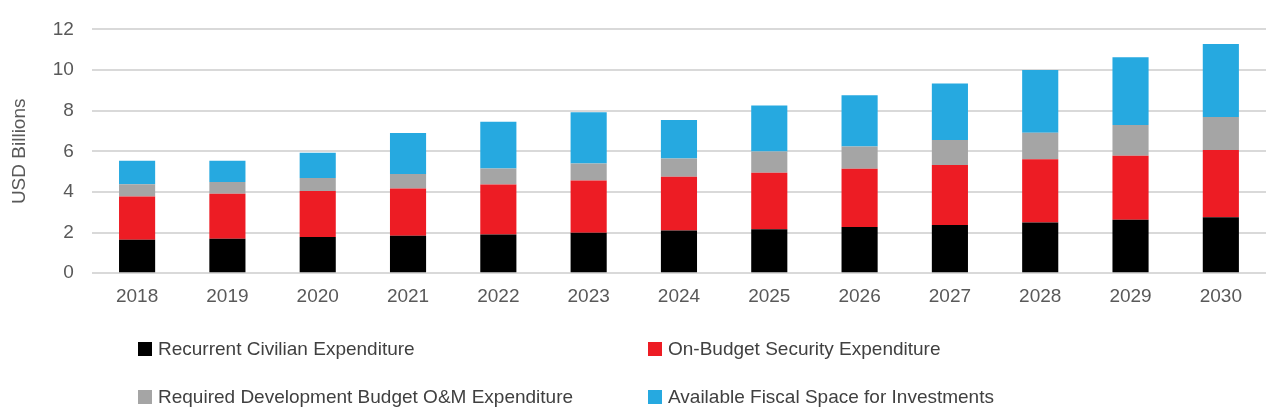 The height and width of the screenshot is (411, 1272). Describe the element at coordinates (859, 295) in the screenshot. I see `x-tick-label: 2026` at that location.